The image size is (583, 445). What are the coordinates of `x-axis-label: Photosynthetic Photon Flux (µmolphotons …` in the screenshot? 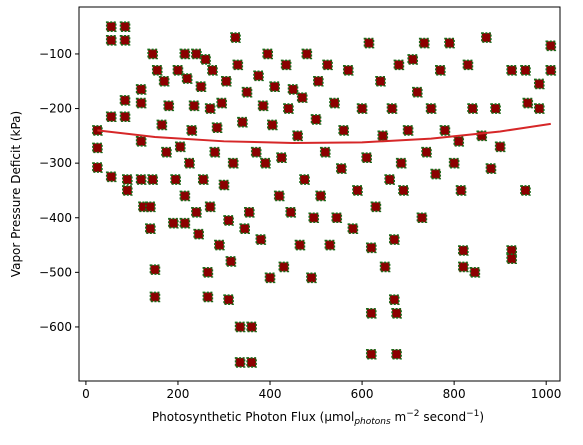 It's located at (318, 418).